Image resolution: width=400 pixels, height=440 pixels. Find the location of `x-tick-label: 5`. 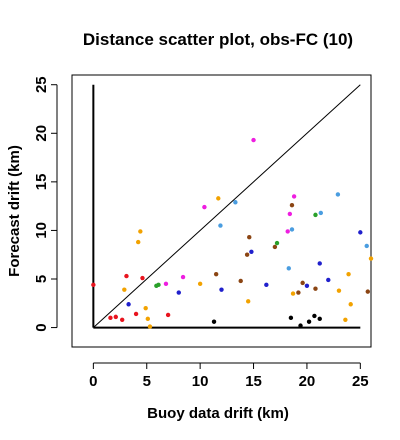

x-tick-label: 5 is located at coordinates (147, 381).